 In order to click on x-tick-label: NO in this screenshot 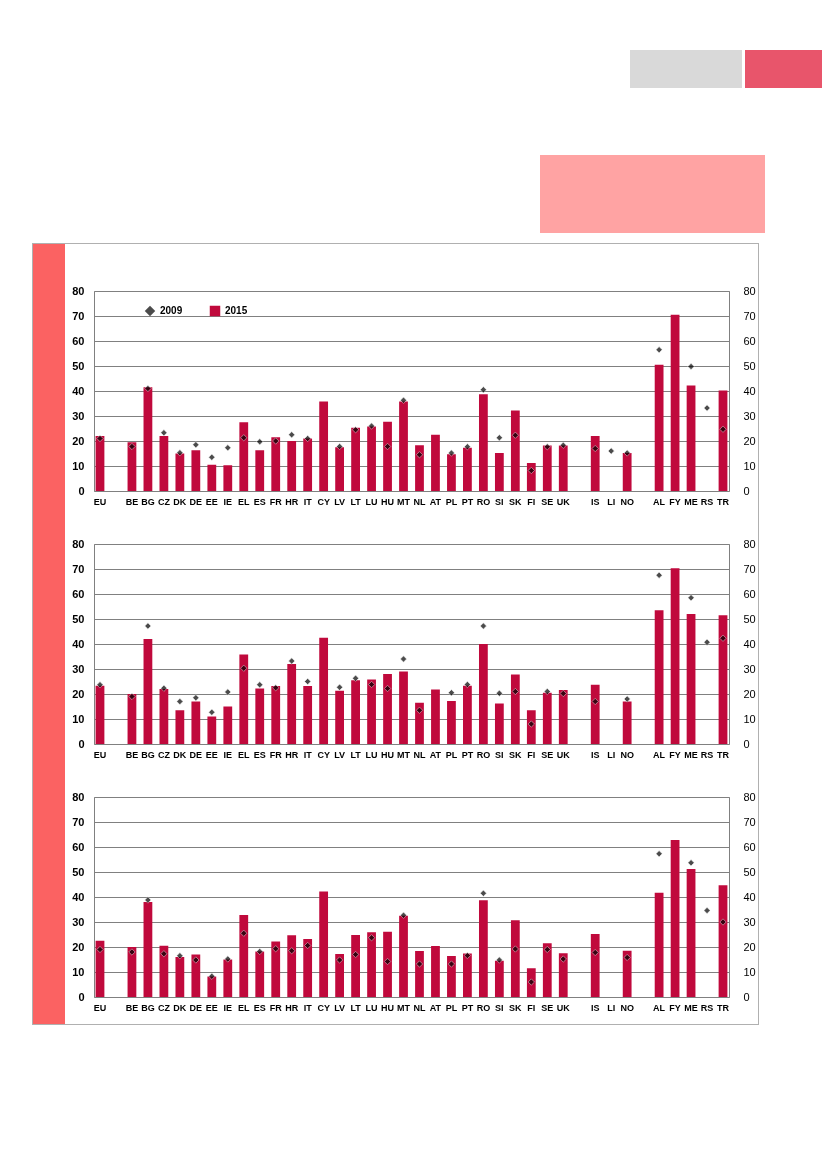, I will do `click(627, 1007)`.